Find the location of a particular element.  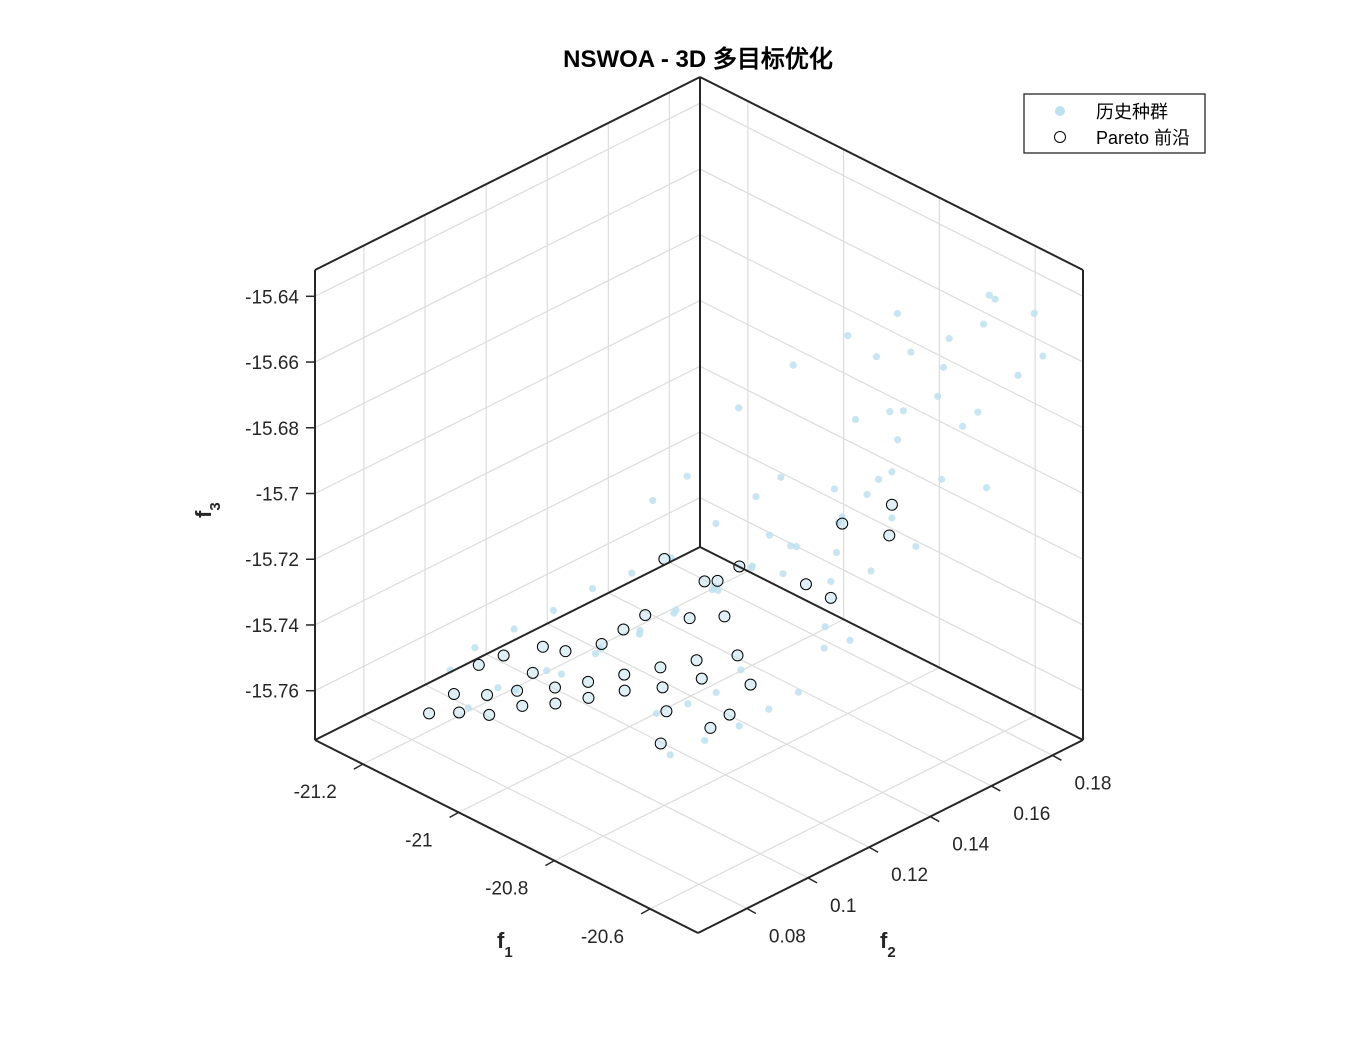

z-tick-label-2: -15.72 is located at coordinates (272, 560).